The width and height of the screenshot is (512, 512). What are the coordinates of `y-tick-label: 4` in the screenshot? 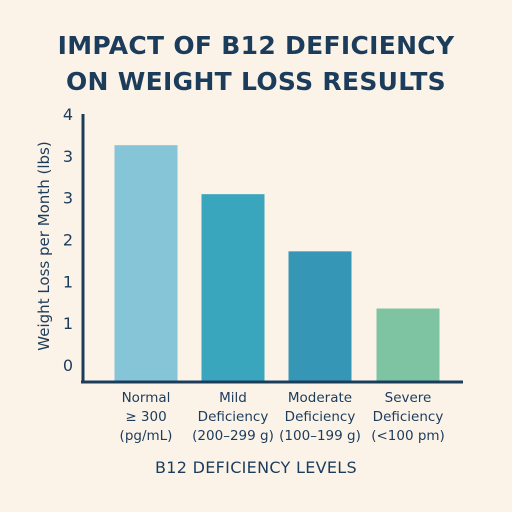 It's located at (68, 114).